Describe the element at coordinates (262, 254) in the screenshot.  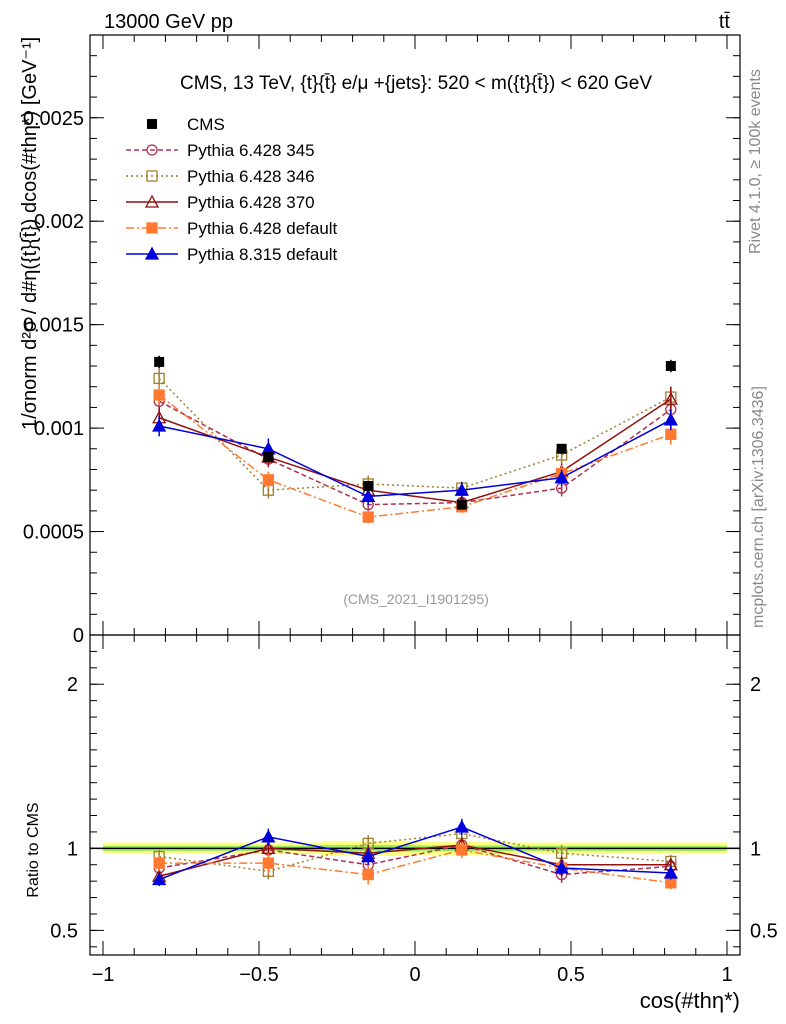
I see `legend-label: Pythia 8.315 default` at that location.